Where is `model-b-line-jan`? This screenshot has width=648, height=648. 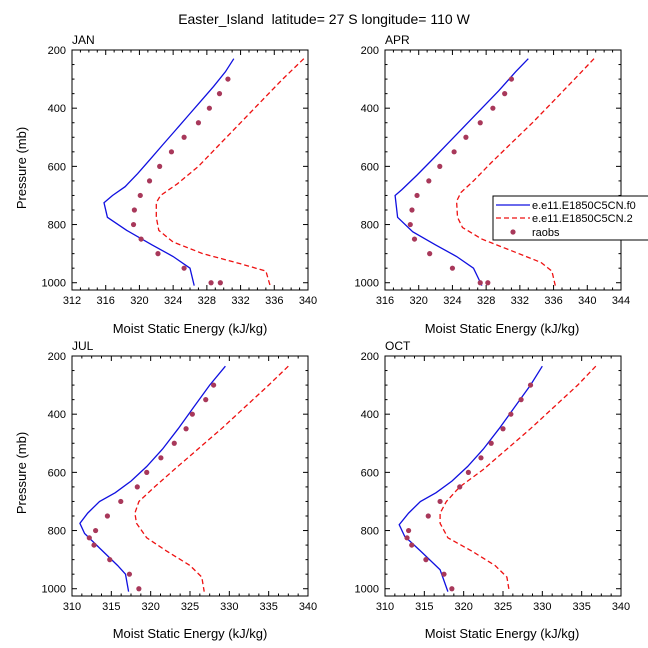 model-b-line-jan is located at coordinates (230, 172).